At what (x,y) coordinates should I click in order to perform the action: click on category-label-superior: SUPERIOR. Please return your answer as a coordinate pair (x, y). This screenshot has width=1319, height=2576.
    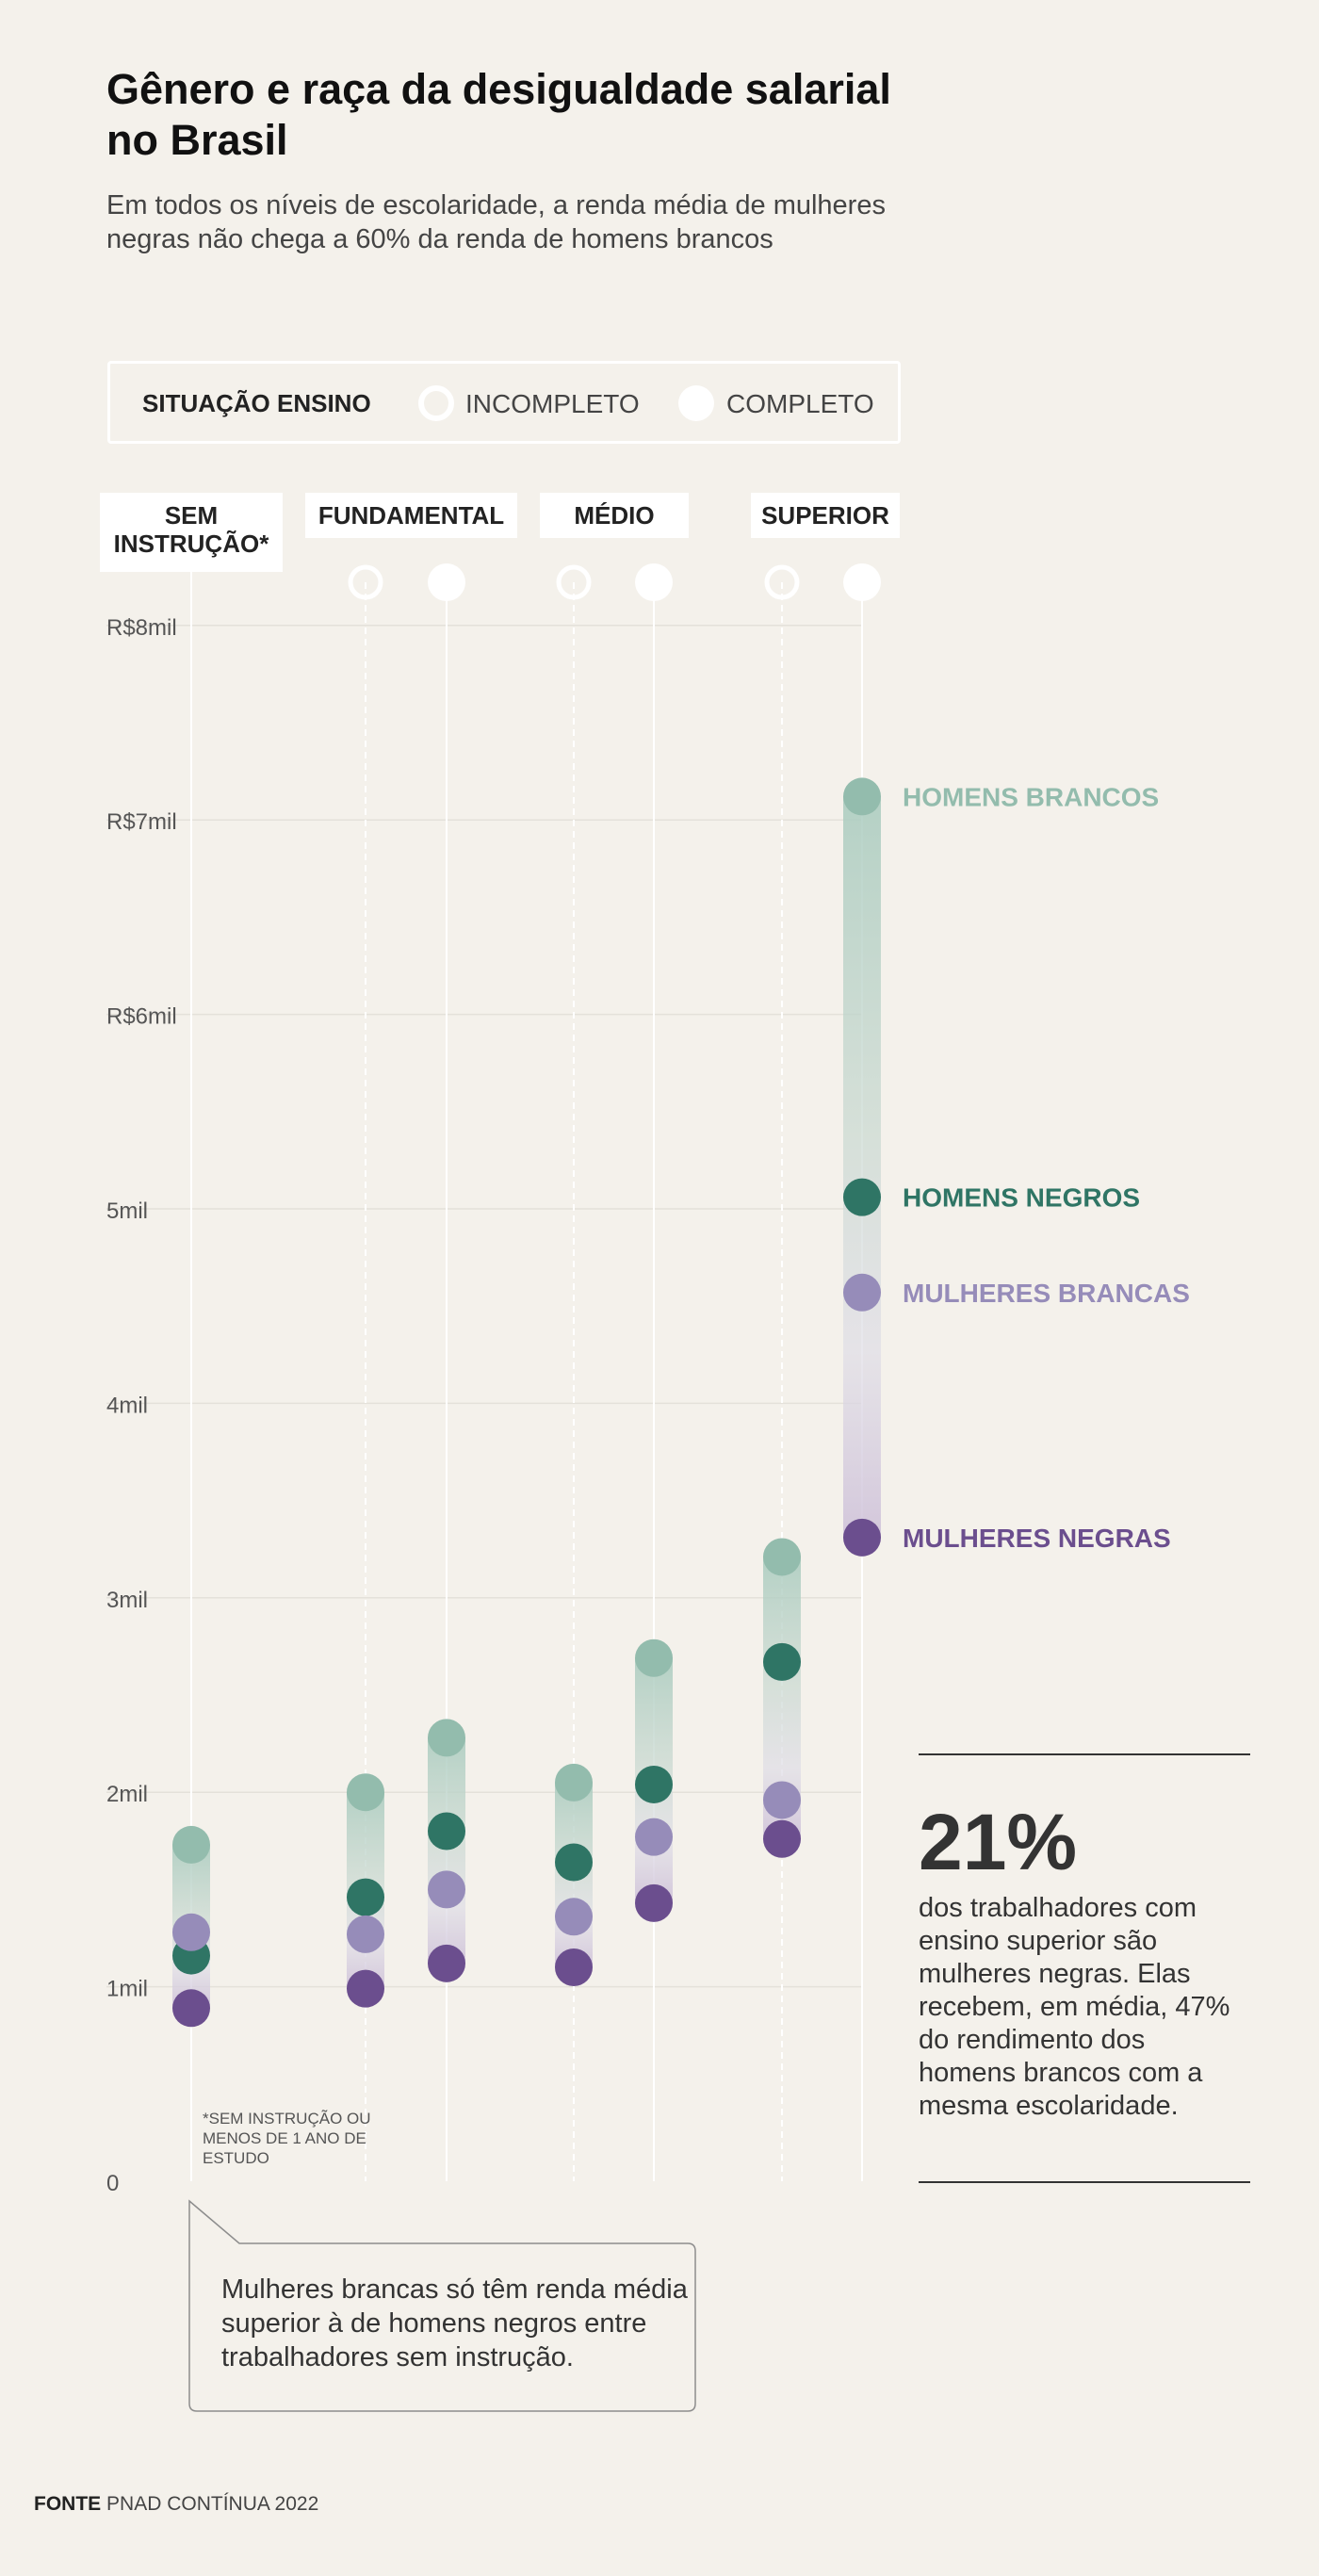
    Looking at the image, I should click on (825, 515).